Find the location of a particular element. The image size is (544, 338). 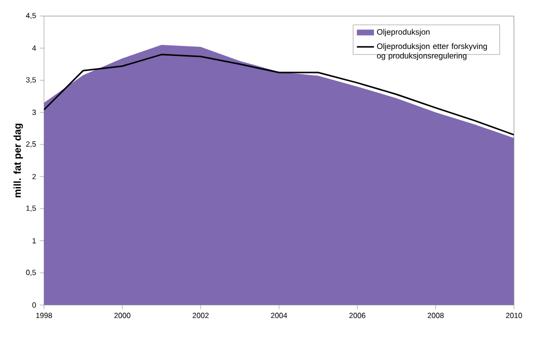

y-axis-title: mill. fat per dag is located at coordinates (18, 161).